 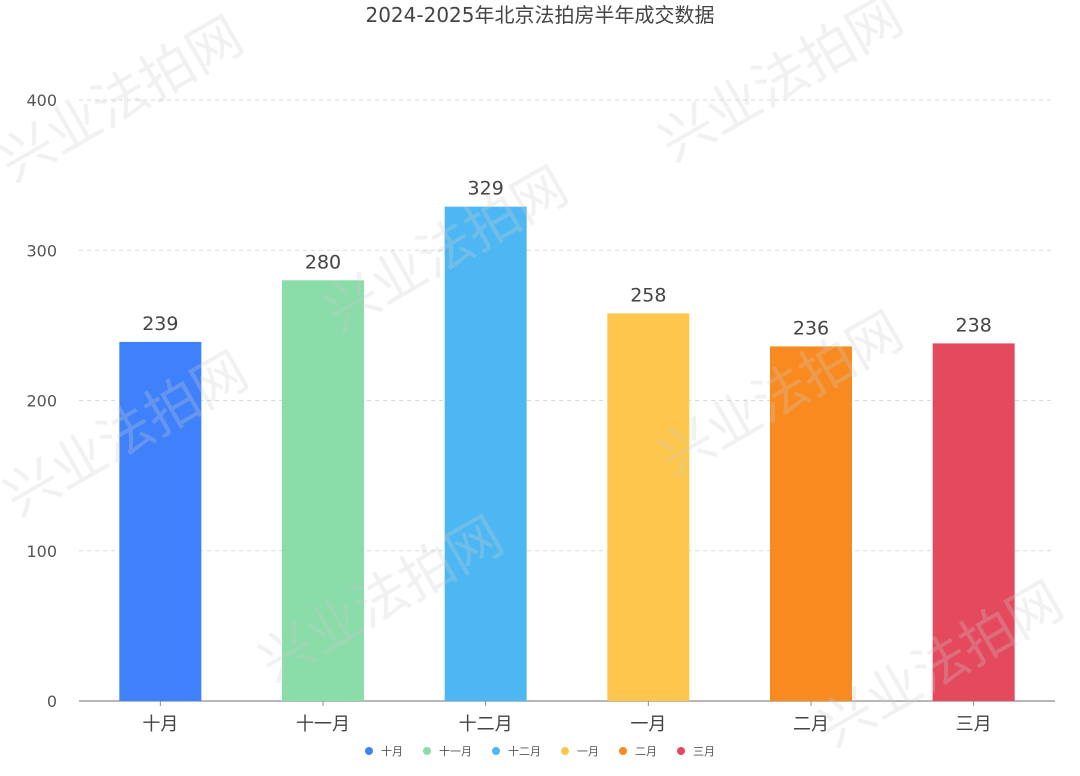 What do you see at coordinates (486, 724) in the screenshot?
I see `x-tick-label: 十二月` at bounding box center [486, 724].